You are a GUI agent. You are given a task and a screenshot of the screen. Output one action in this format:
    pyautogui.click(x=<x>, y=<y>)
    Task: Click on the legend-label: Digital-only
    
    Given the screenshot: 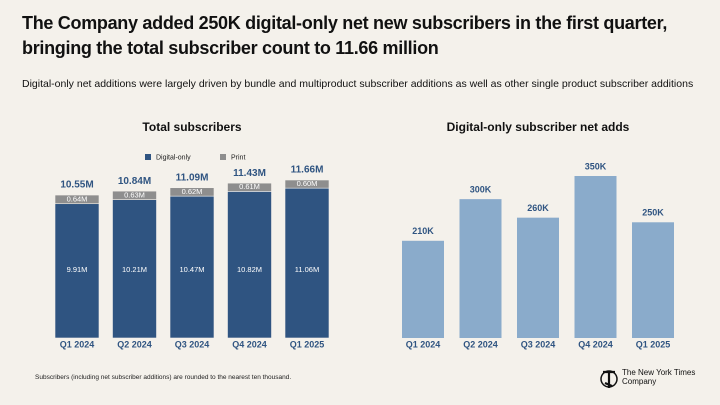 What is the action you would take?
    pyautogui.click(x=173, y=157)
    